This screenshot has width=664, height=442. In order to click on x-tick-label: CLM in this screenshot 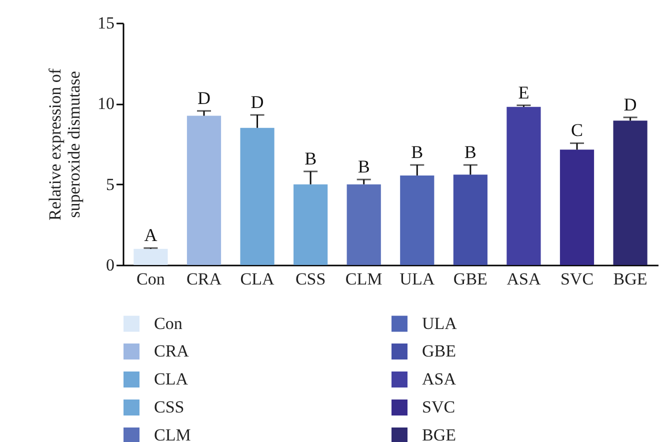, I will do `click(363, 279)`.